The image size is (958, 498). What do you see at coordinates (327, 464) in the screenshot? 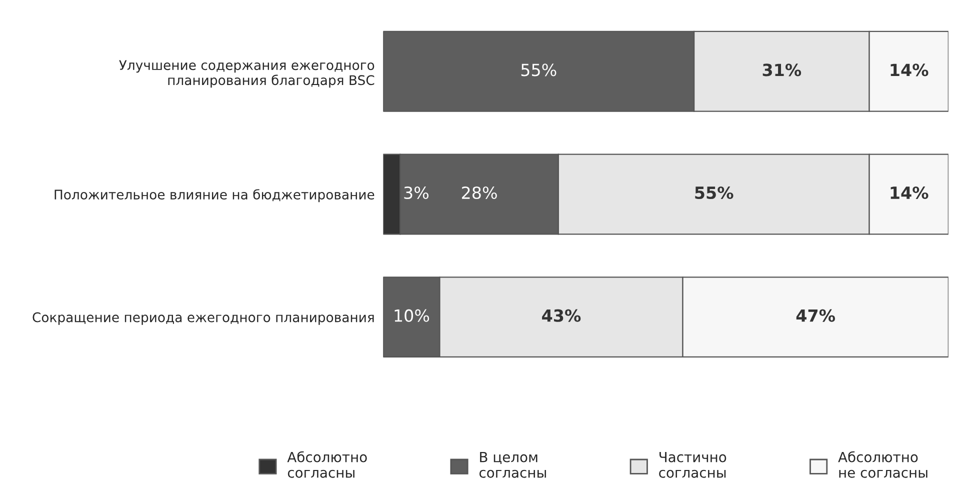
I see `legend-label: Абсолютно согласны` at bounding box center [327, 464].